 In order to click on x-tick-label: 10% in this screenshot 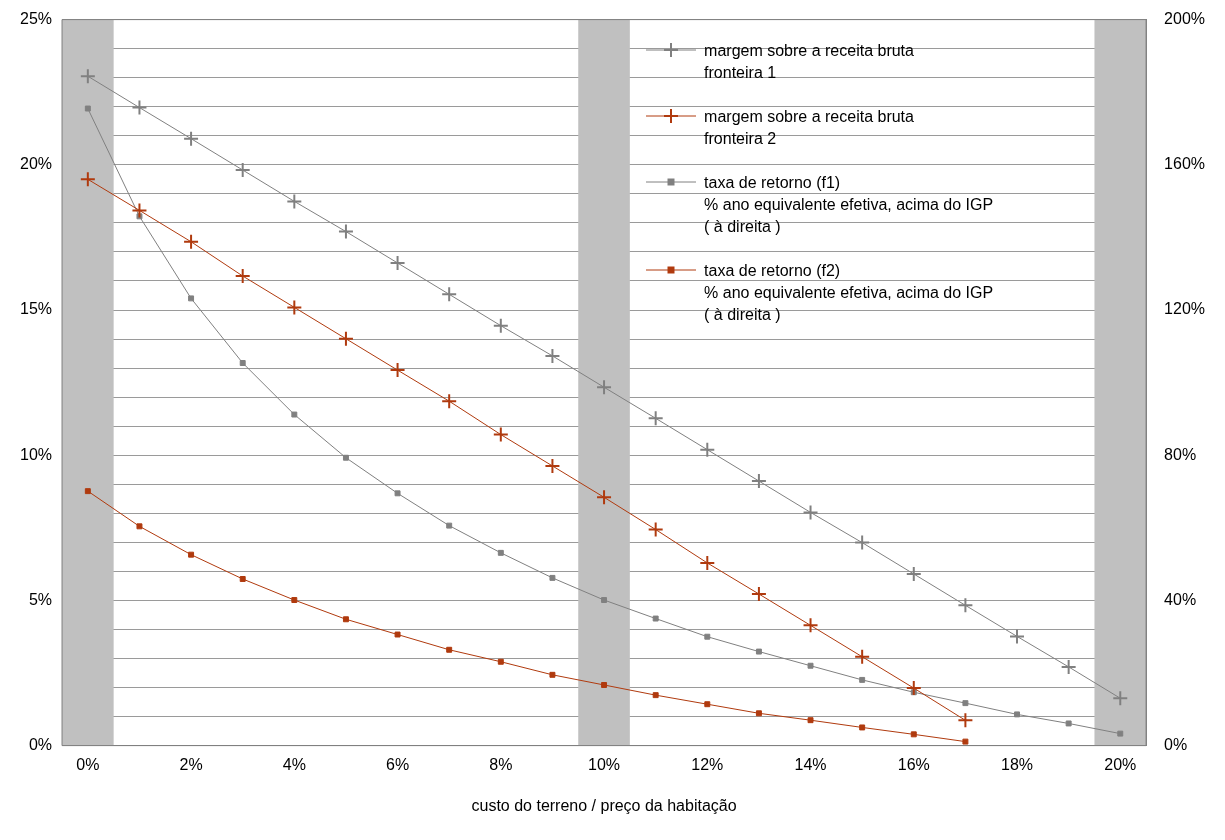, I will do `click(604, 764)`.